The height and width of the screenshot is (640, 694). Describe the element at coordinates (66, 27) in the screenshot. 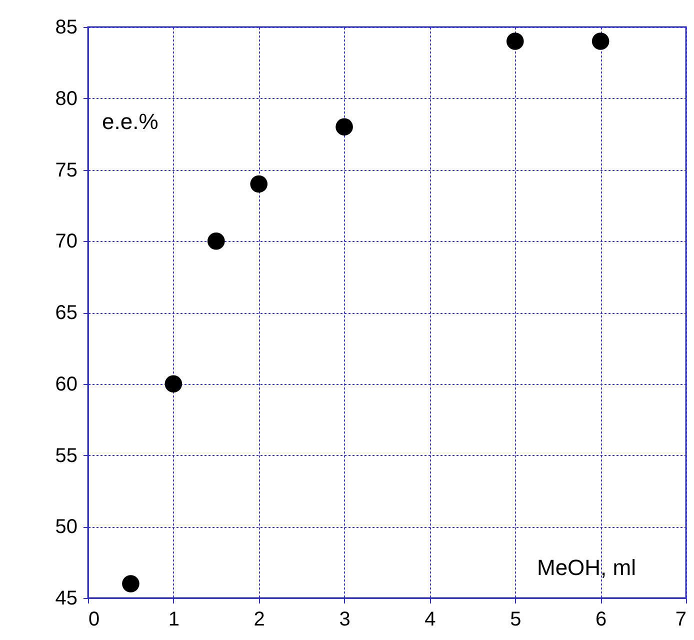

I see `y-tick-label: 85` at that location.